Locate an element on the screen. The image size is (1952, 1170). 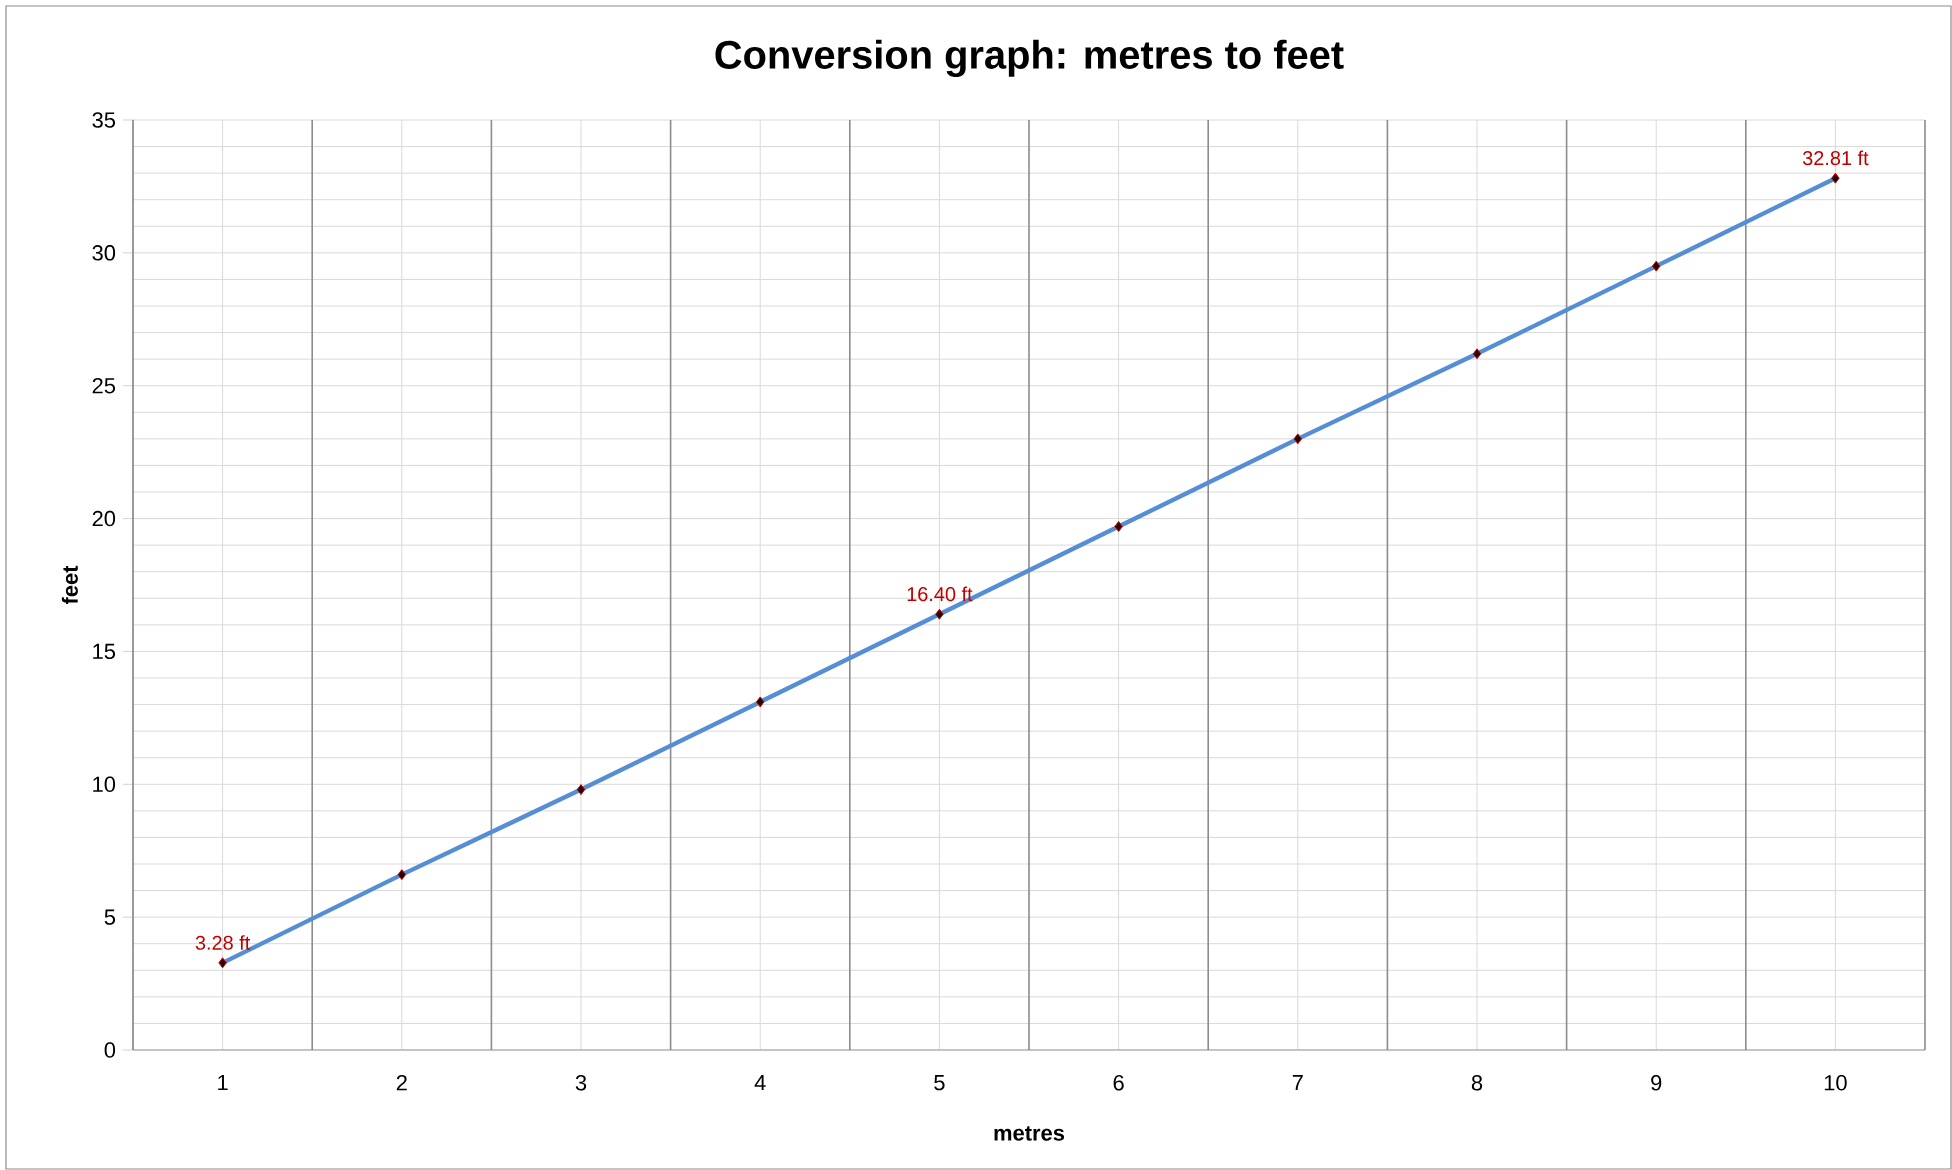
x-tick-label: 4 is located at coordinates (760, 1083).